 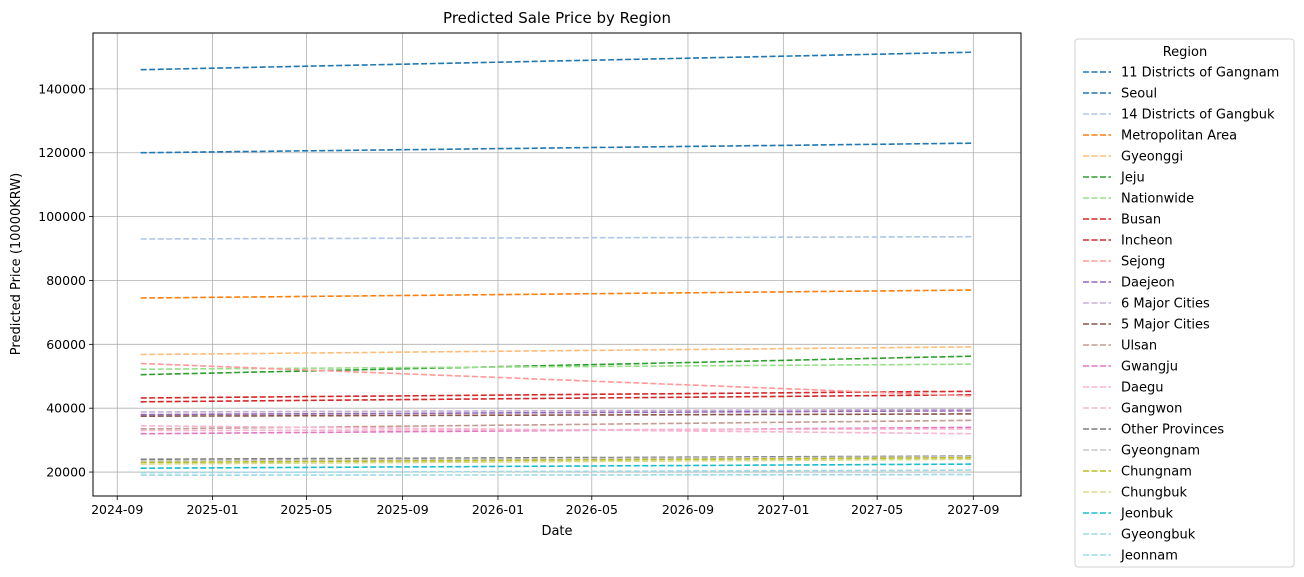 What do you see at coordinates (557, 18) in the screenshot?
I see `chart-title: Predicted Sale Price by Region` at bounding box center [557, 18].